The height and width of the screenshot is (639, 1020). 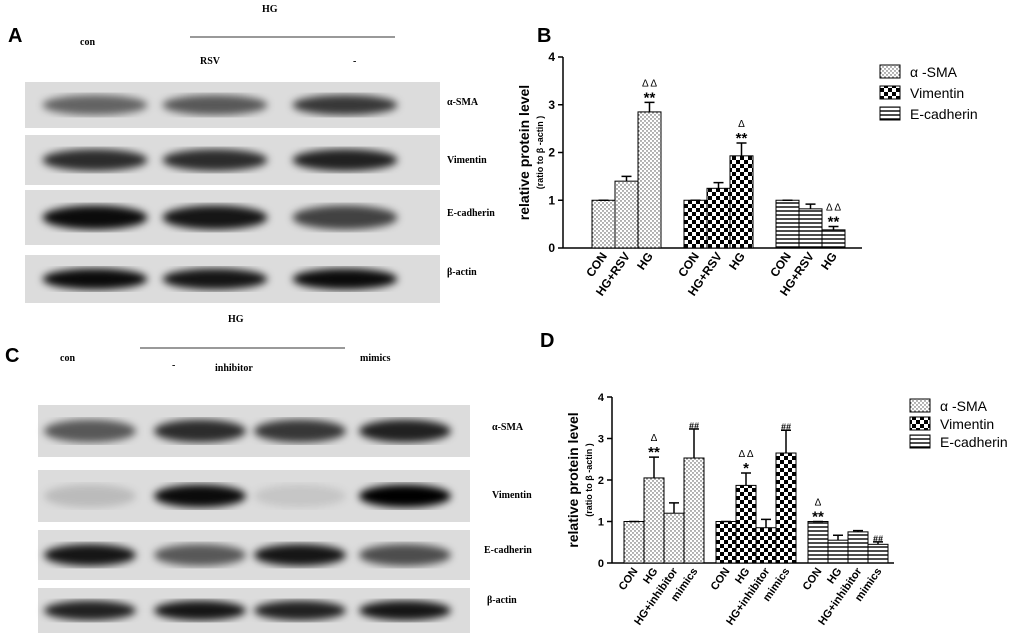 I want to click on y-tick-label: 2, so click(x=551, y=153).